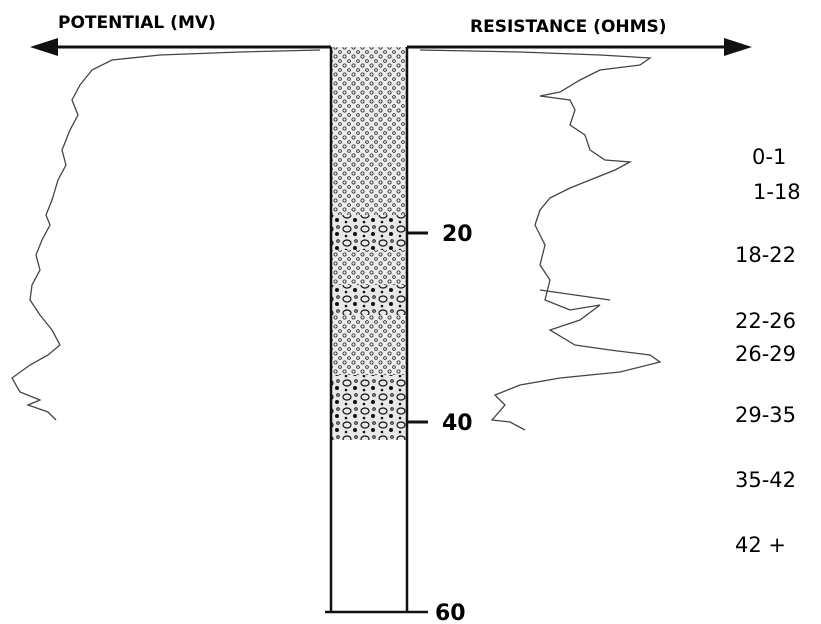 The height and width of the screenshot is (624, 821). What do you see at coordinates (765, 255) in the screenshot?
I see `interval-label: 18-22` at bounding box center [765, 255].